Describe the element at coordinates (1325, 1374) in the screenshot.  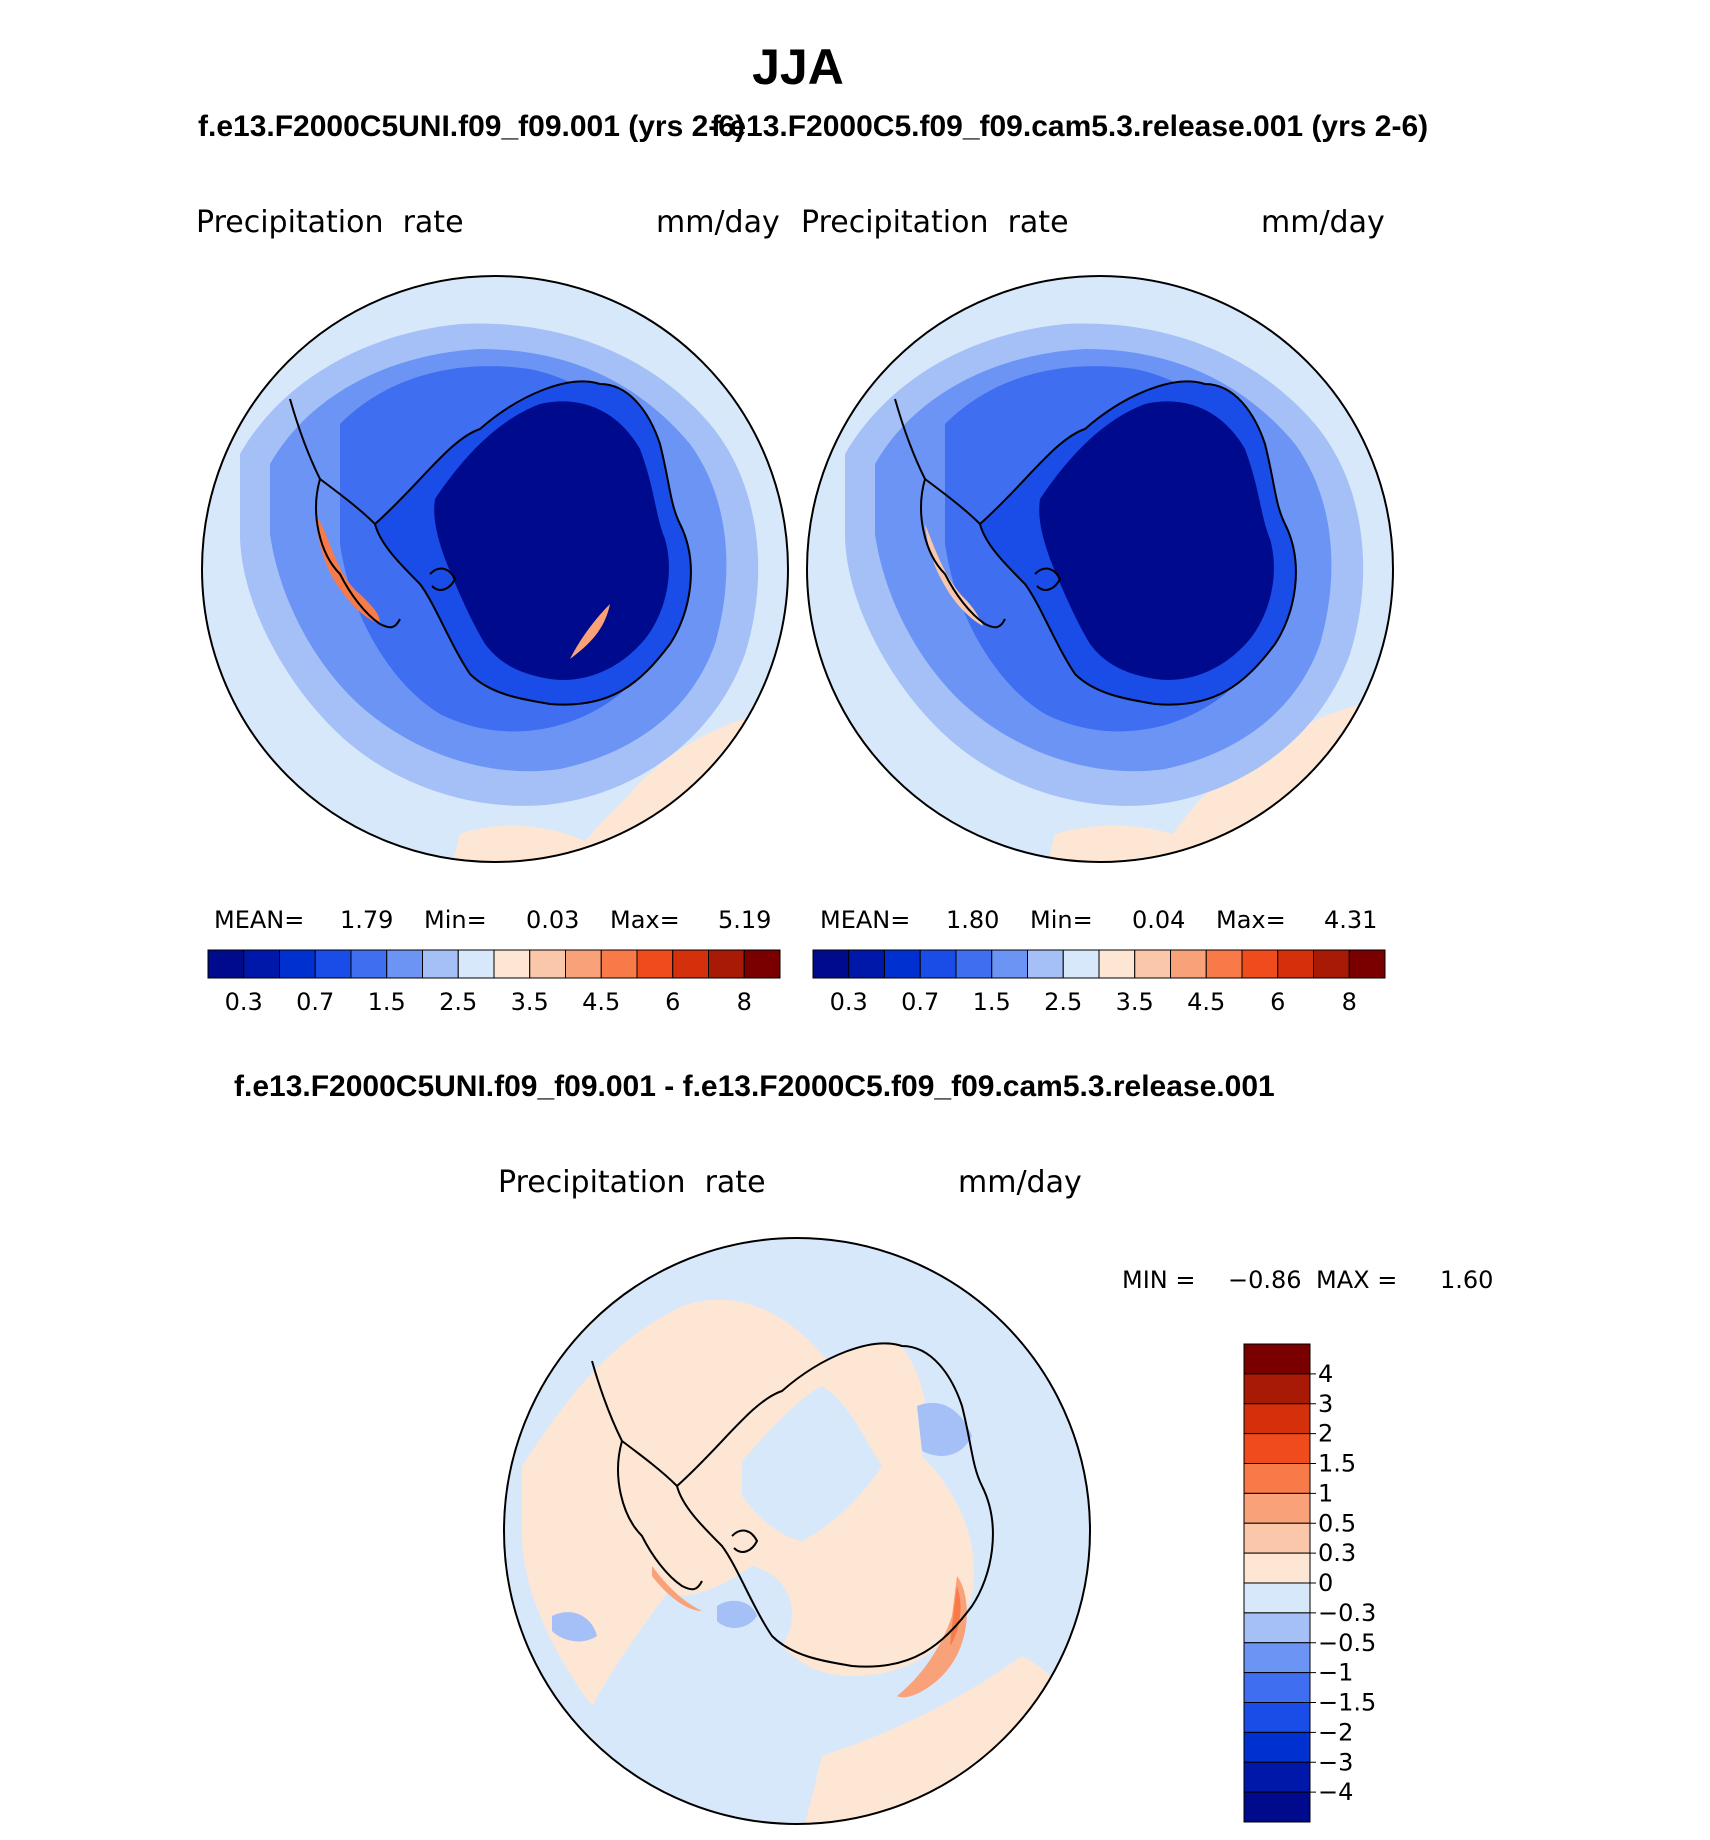
I see `colorbar-tick-label: 4` at that location.